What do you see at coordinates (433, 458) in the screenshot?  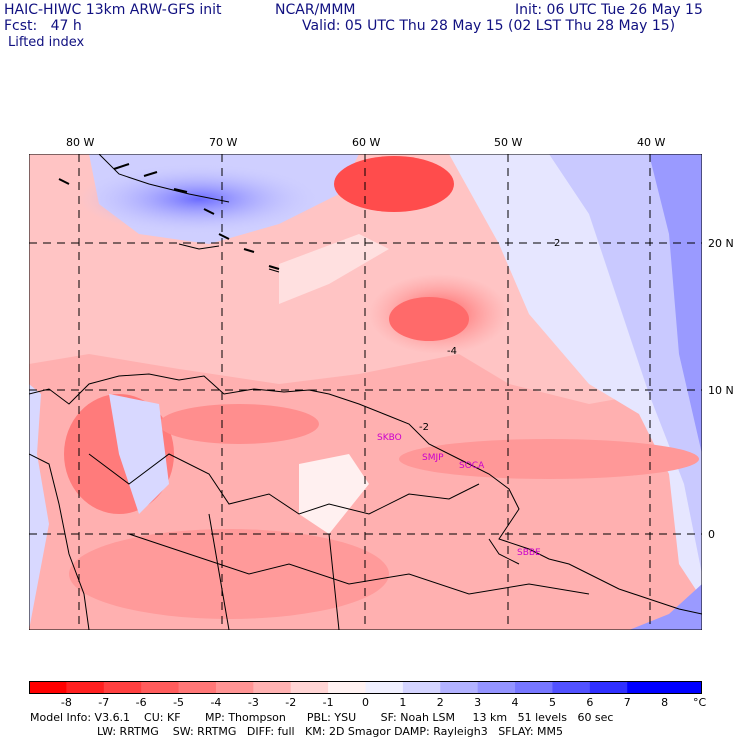 I see `station-smjp: SMJP` at bounding box center [433, 458].